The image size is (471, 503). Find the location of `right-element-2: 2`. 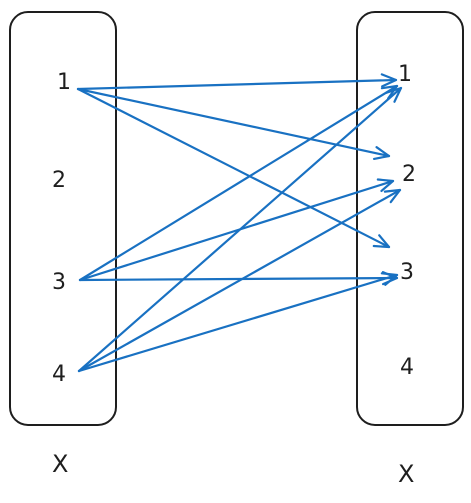

right-element-2: 2 is located at coordinates (409, 174).